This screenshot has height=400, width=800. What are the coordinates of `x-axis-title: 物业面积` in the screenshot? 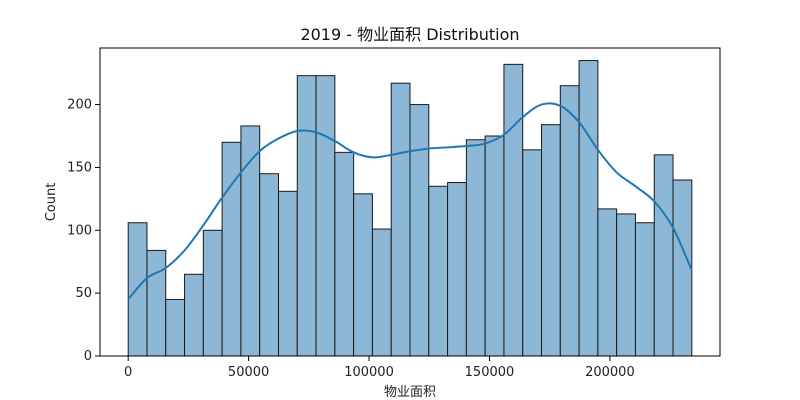 It's located at (410, 392).